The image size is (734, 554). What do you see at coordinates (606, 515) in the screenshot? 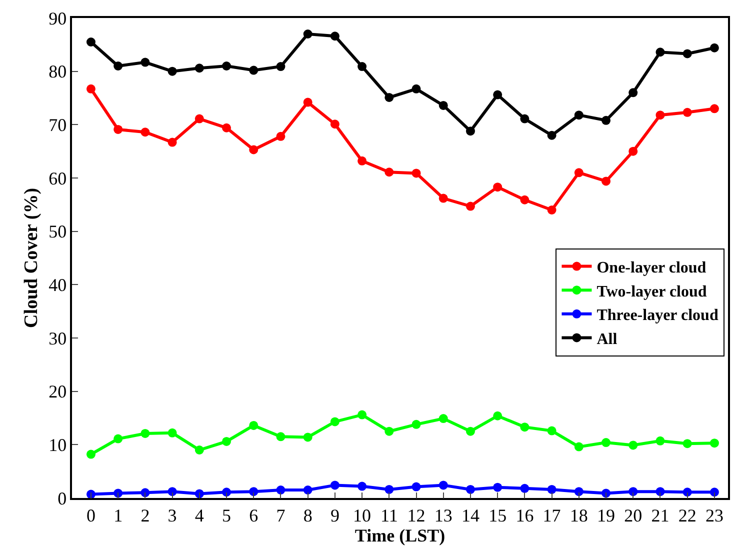
I see `x-tick-label: 19` at bounding box center [606, 515].